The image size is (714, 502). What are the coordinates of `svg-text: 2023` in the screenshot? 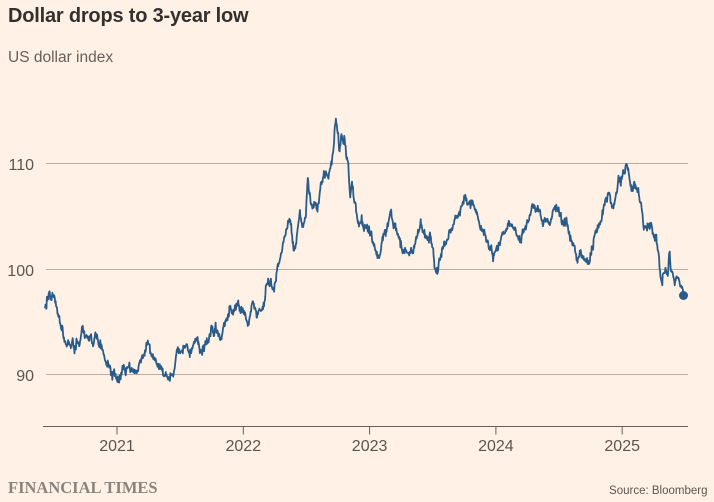 It's located at (370, 446).